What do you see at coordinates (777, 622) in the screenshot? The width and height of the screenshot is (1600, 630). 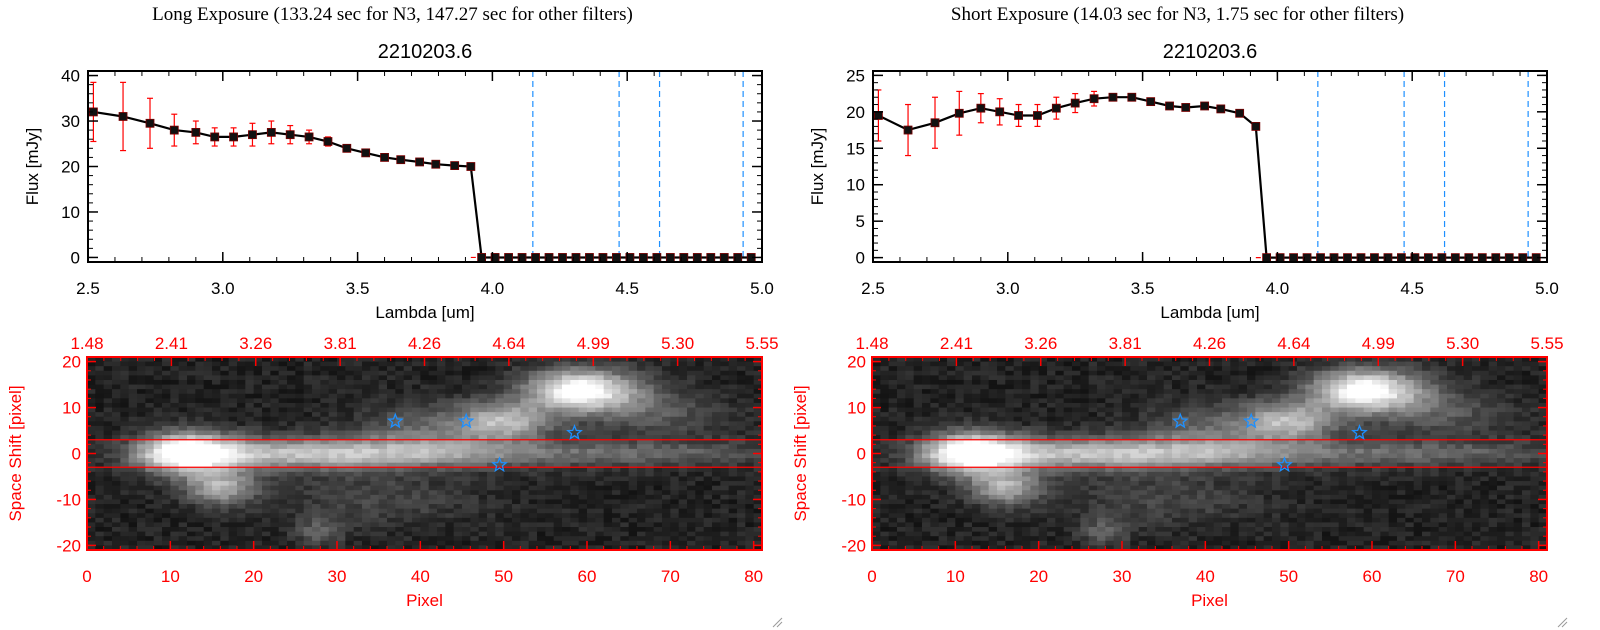 I see `resize-grip-icon` at bounding box center [777, 622].